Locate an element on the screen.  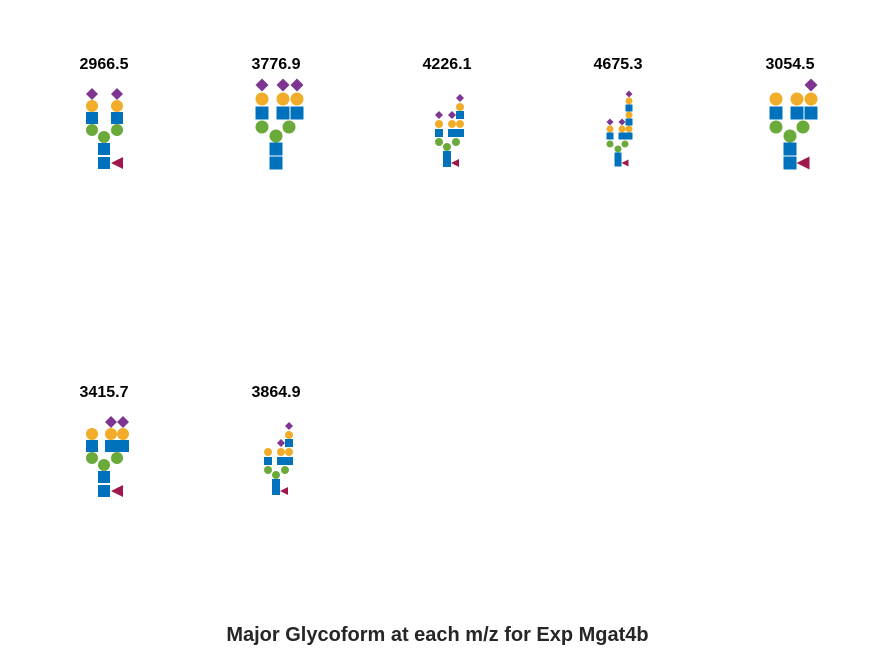
mz-label: 3415.7 is located at coordinates (104, 392).